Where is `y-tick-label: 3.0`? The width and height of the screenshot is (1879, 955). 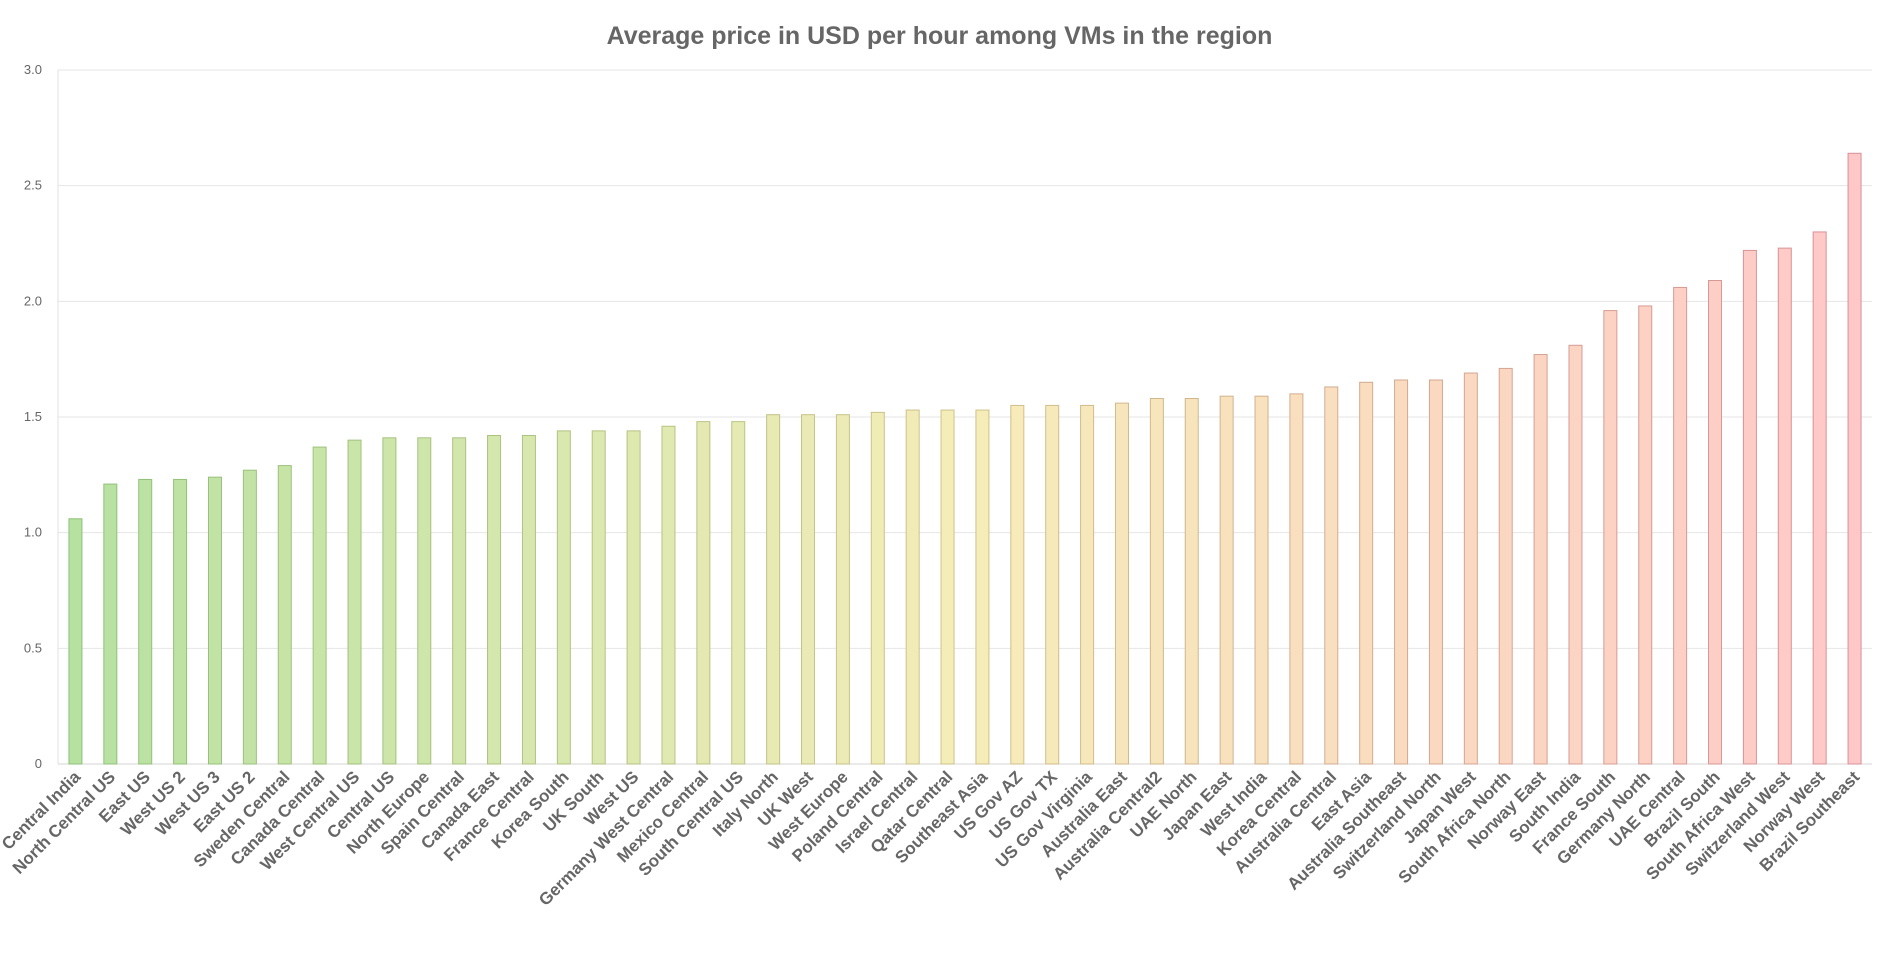
y-tick-label: 3.0 is located at coordinates (33, 69).